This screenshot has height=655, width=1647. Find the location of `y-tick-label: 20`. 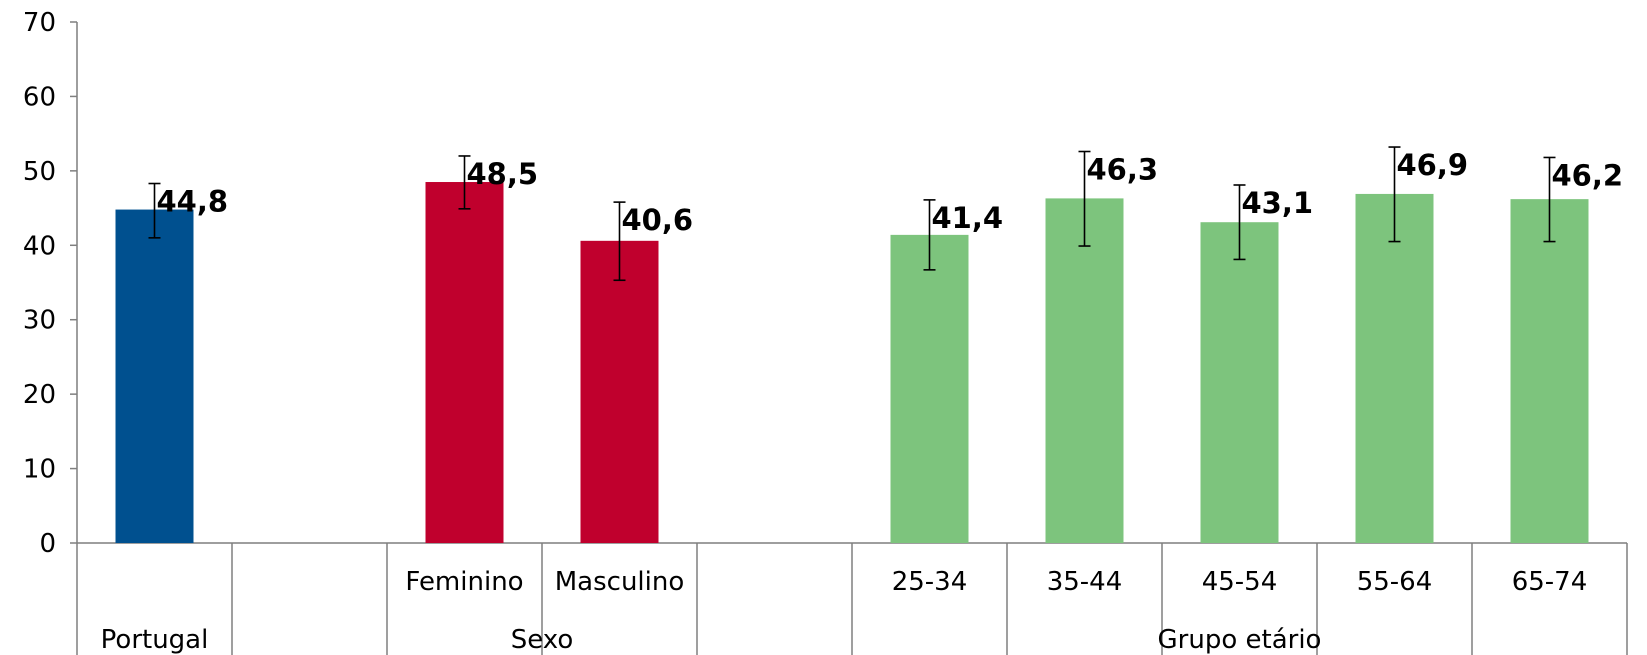

y-tick-label: 20 is located at coordinates (39, 395).